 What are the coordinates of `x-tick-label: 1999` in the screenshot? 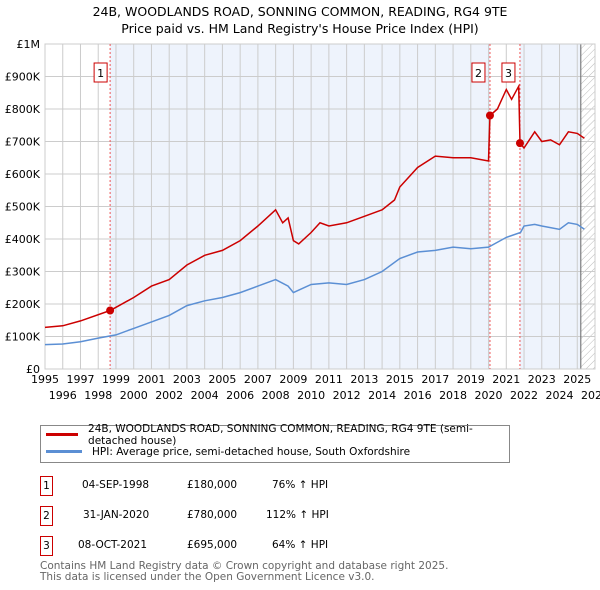 It's located at (116, 379).